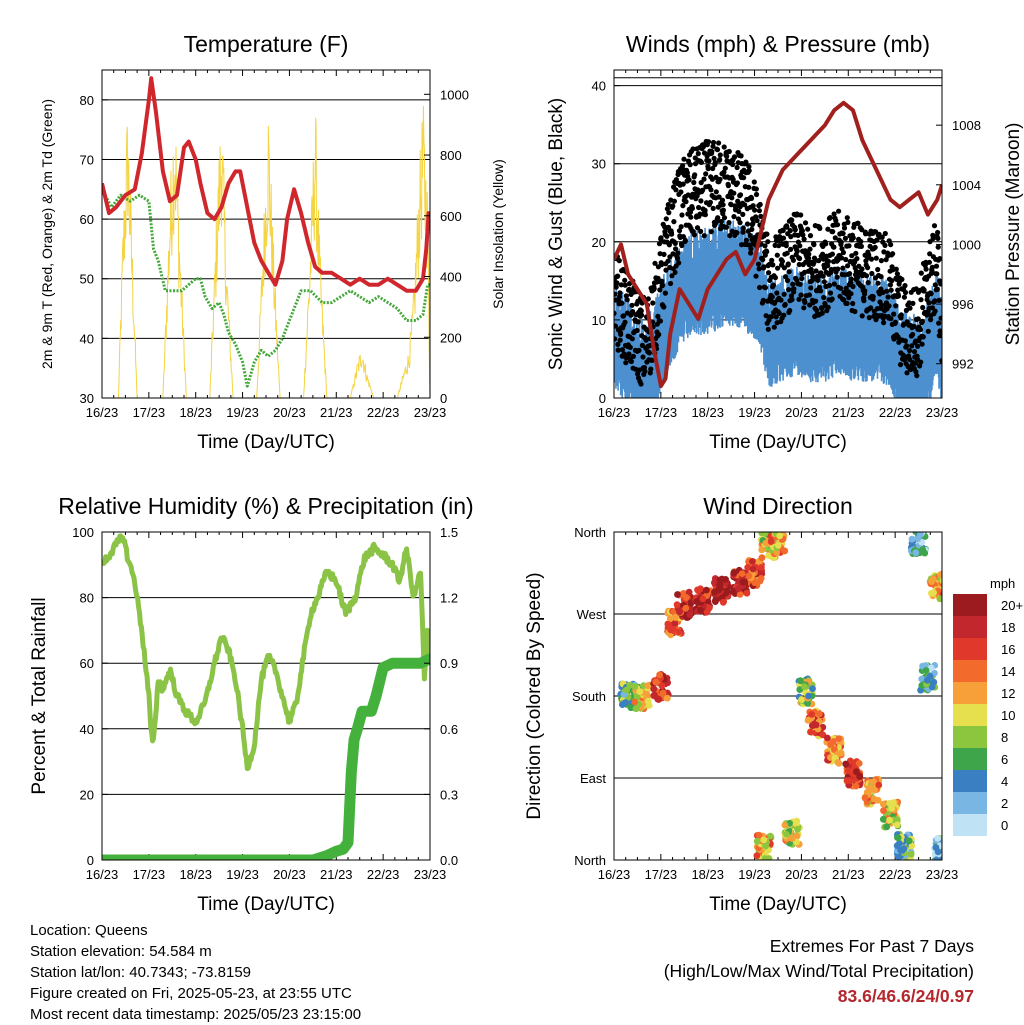 This screenshot has width=1024, height=1025. I want to click on y2-tick-label: 0.9, so click(449, 663).